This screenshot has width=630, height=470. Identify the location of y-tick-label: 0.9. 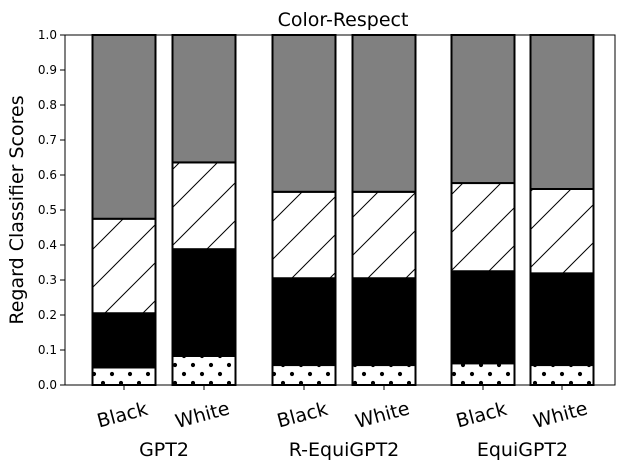
(47, 70).